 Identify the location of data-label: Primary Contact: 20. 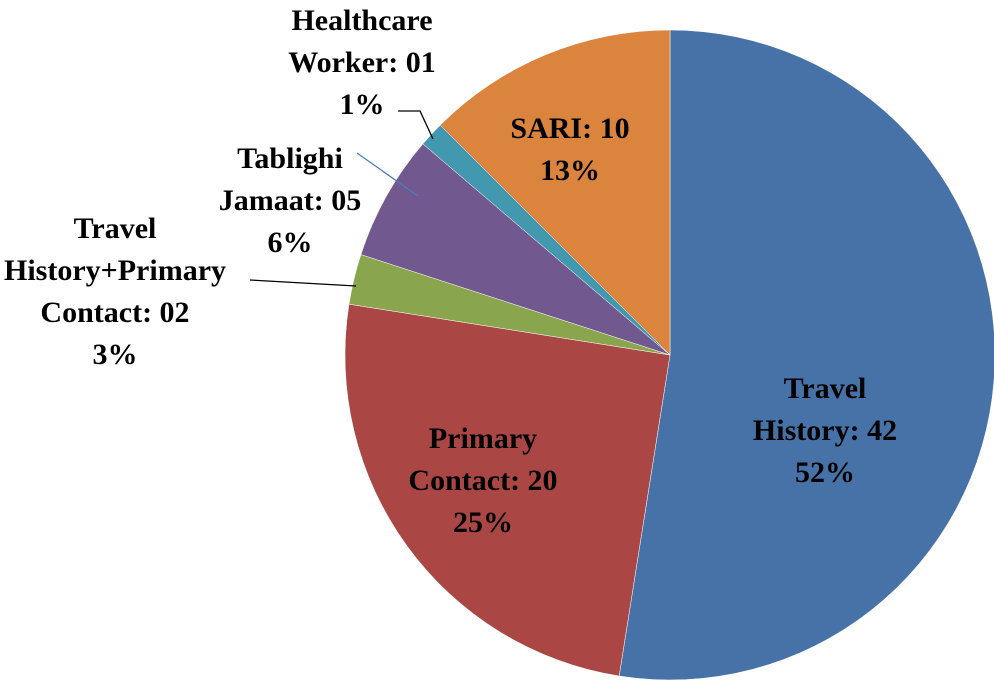
(482, 459).